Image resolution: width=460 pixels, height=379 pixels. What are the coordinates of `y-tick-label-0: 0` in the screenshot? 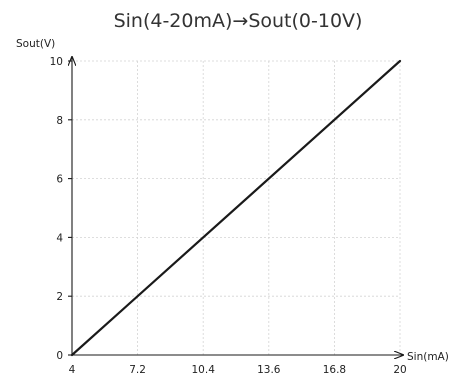 It's located at (59, 356).